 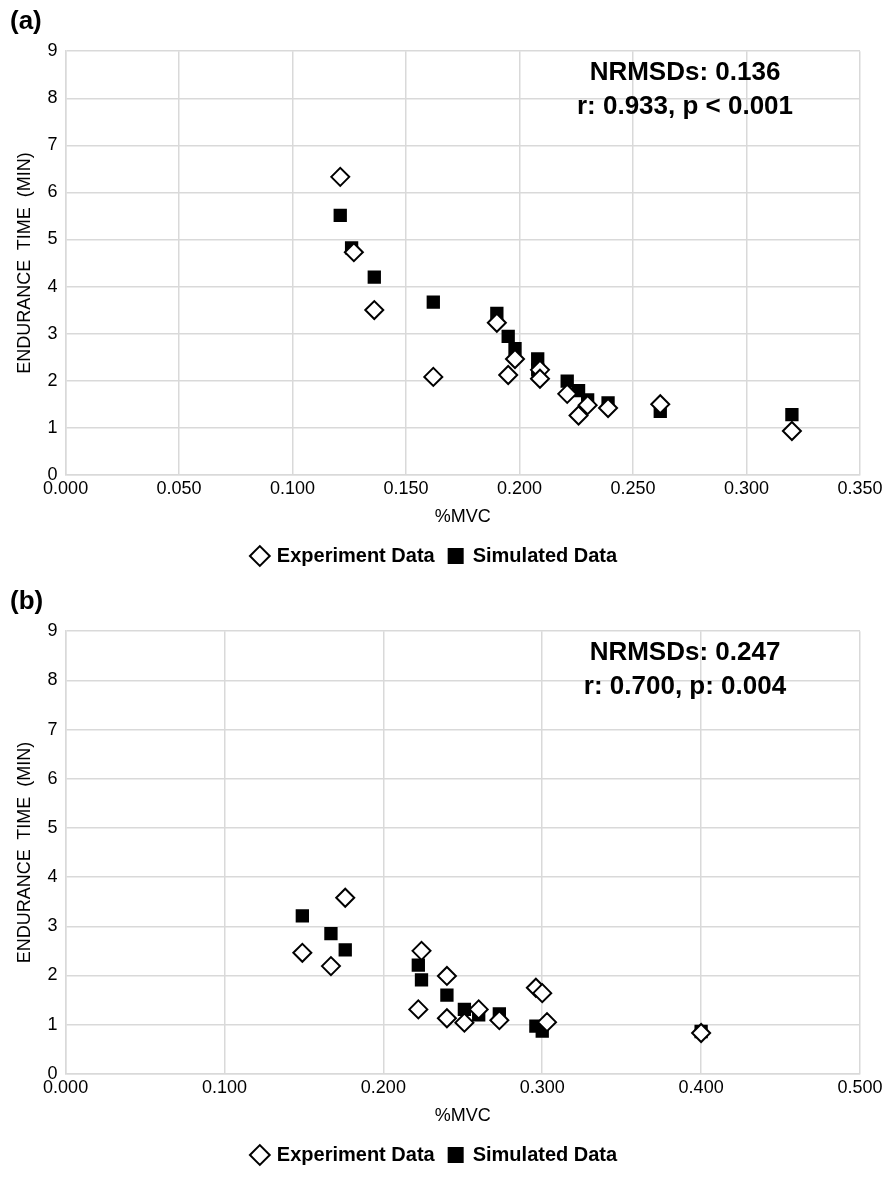 I want to click on x-tick-label: 0.150, so click(x=406, y=487).